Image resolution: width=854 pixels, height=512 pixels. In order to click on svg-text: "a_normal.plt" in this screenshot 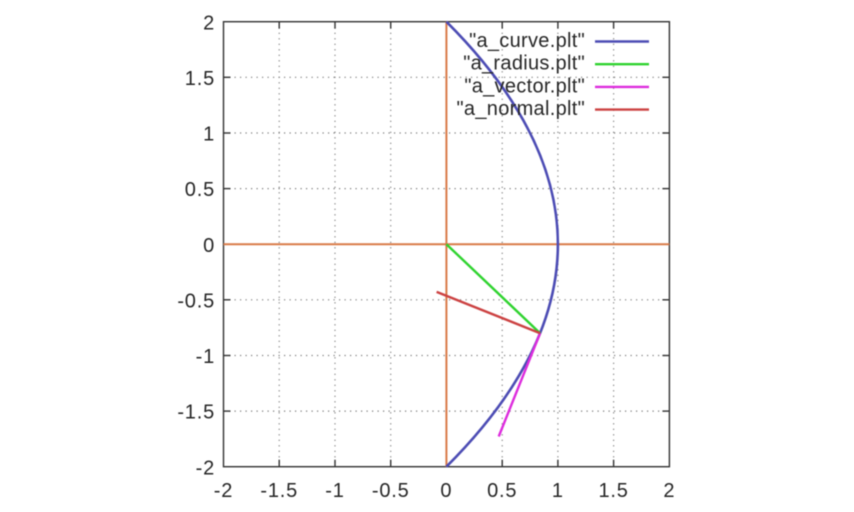, I will do `click(521, 109)`.